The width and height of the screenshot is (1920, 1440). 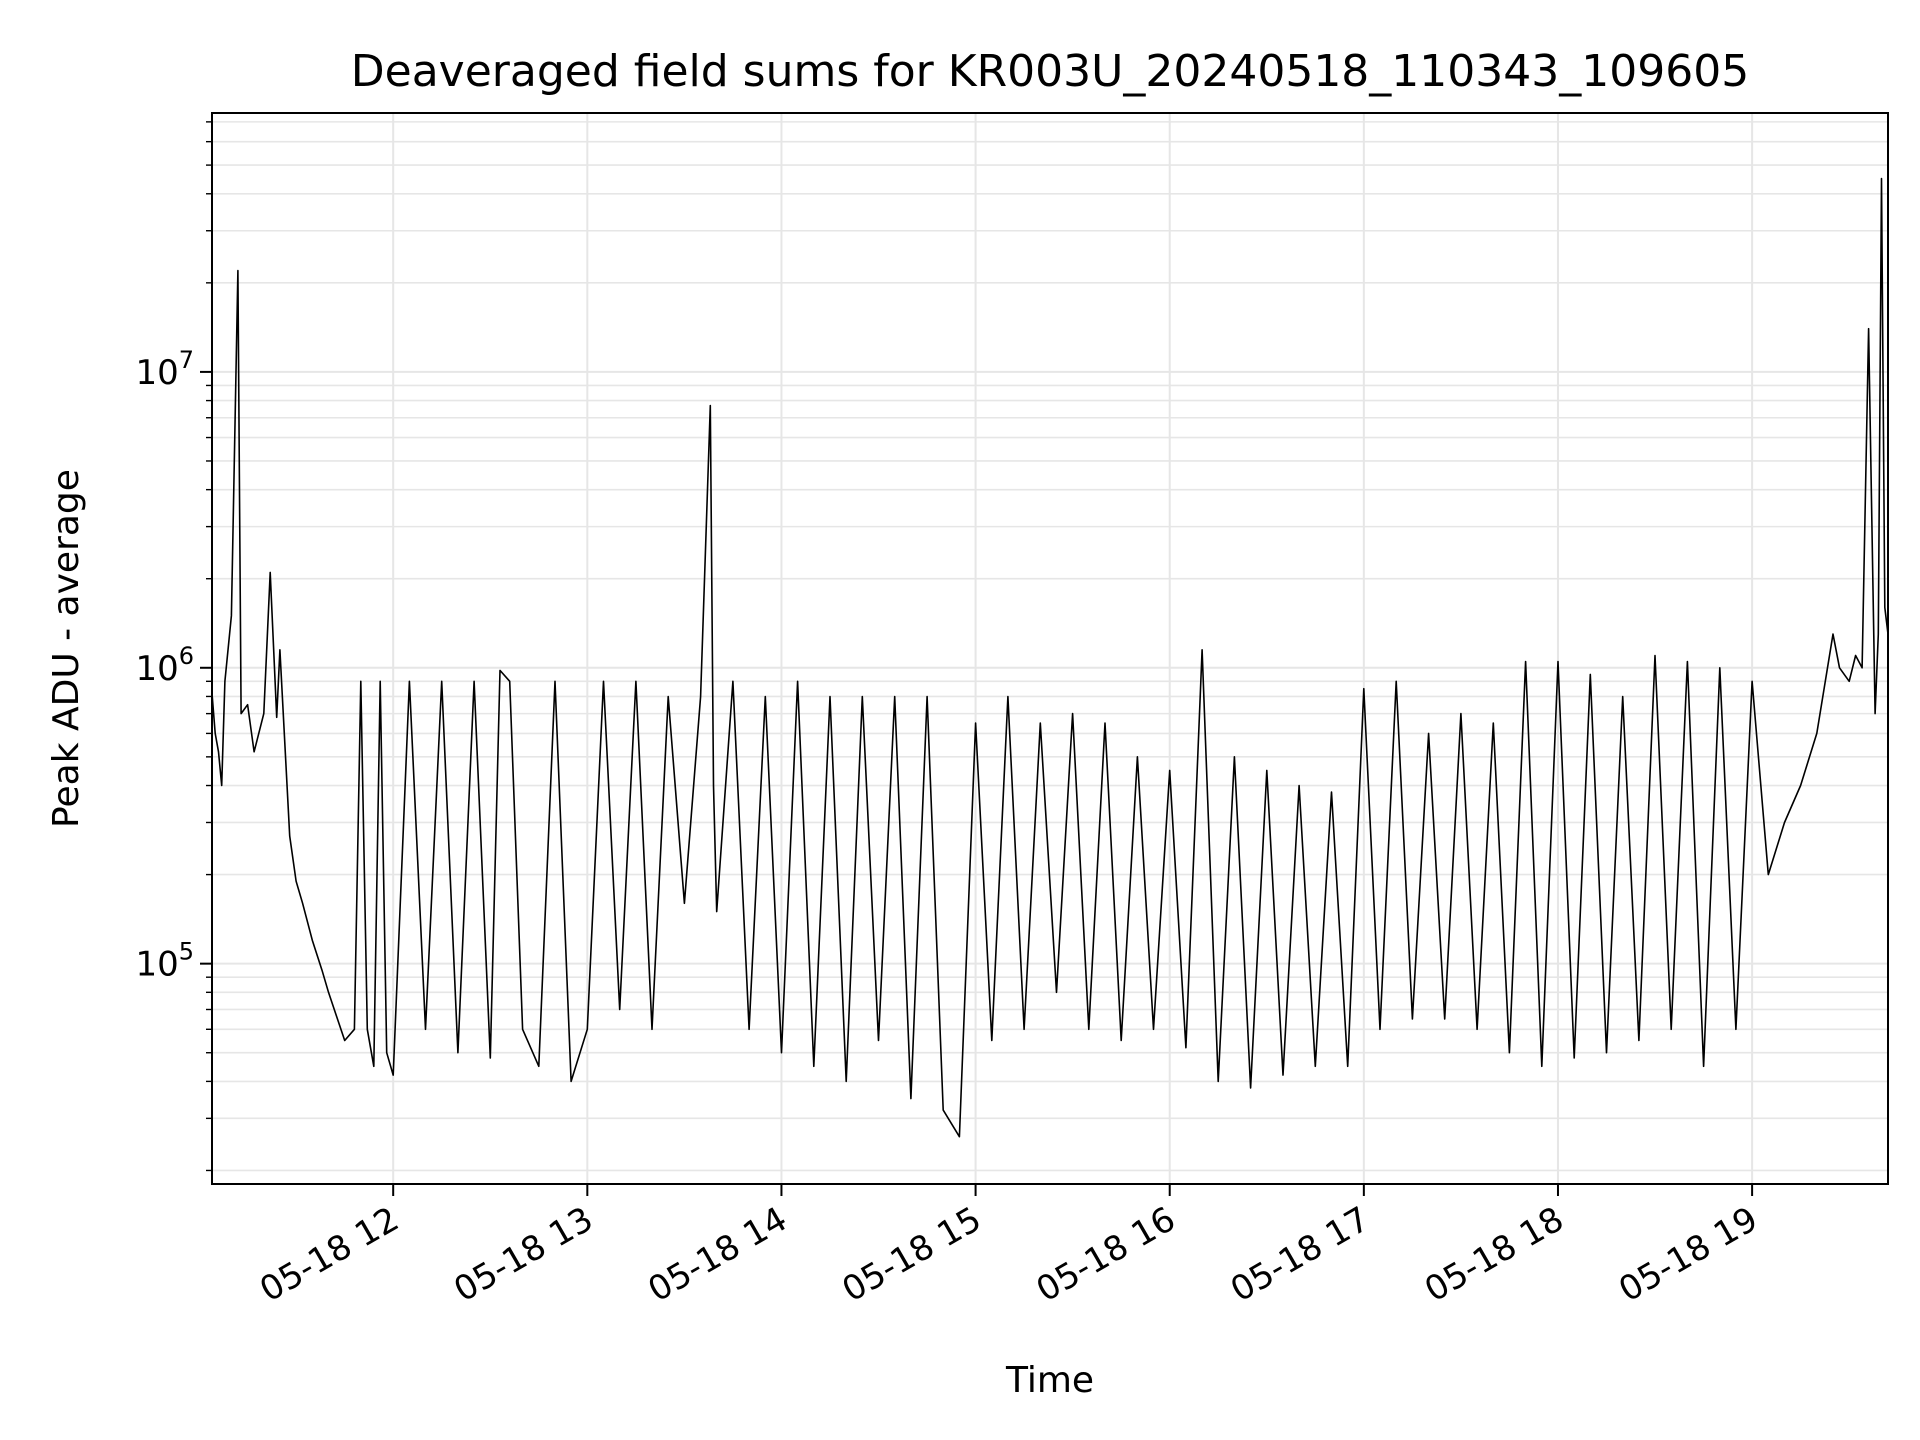 What do you see at coordinates (186, 360) in the screenshot?
I see `y-tick-exponent: 7` at bounding box center [186, 360].